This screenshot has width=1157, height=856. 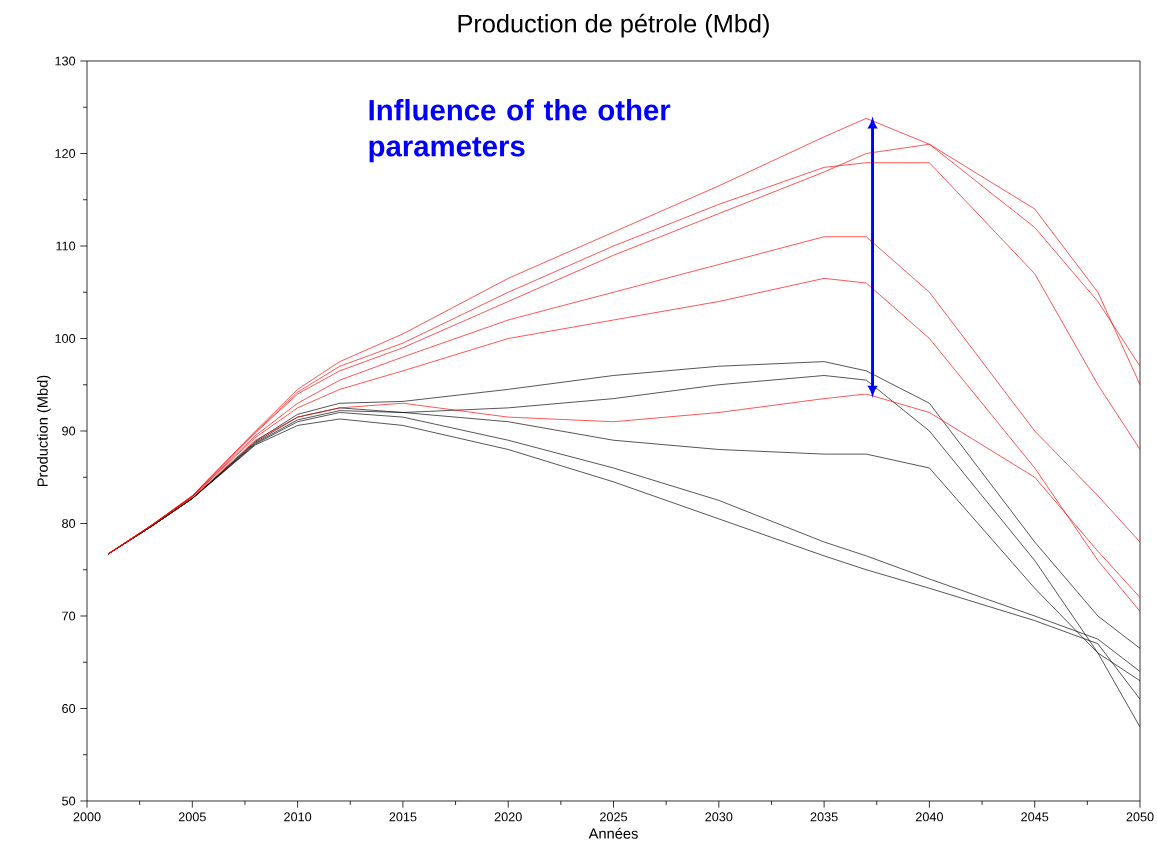 I want to click on y-tick-label: 60, so click(x=69, y=708).